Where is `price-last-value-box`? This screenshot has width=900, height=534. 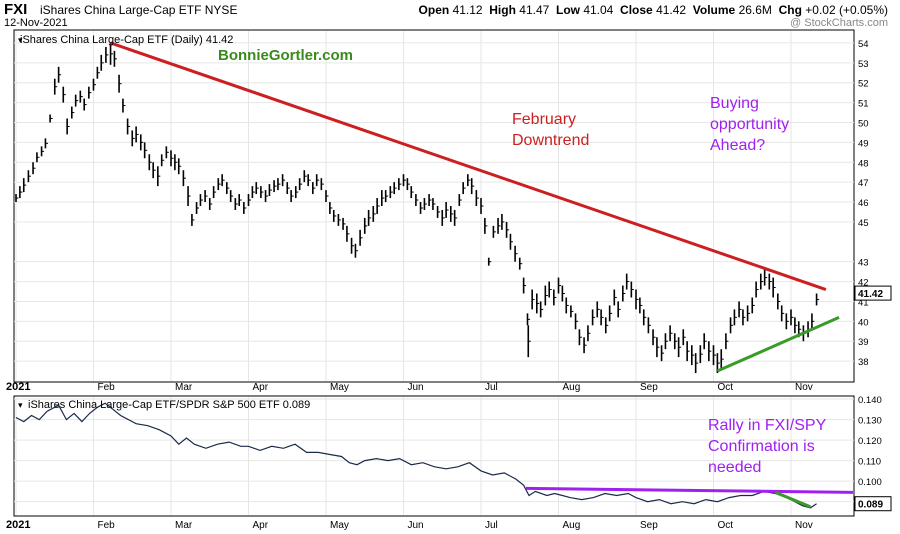
price-last-value-box is located at coordinates (873, 293).